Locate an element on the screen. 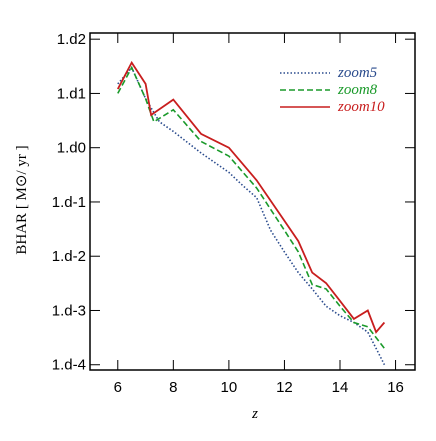  x-tick-label: 16 is located at coordinates (395, 387).